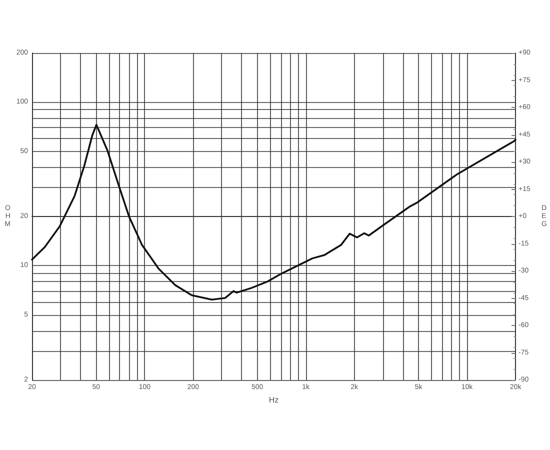 The height and width of the screenshot is (450, 550). I want to click on x-axis-title: Hz, so click(273, 400).